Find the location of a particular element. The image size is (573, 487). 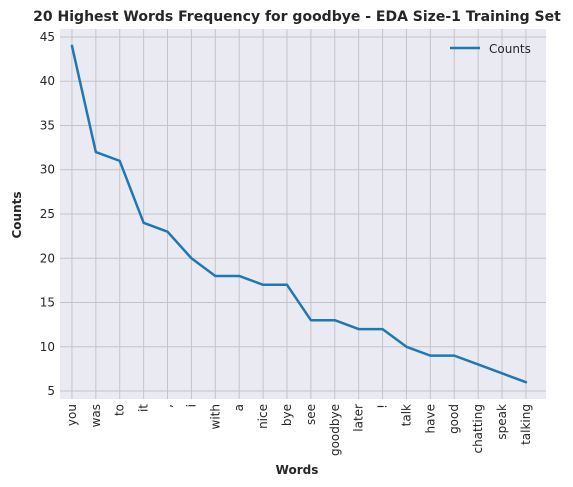

x-tick-label: , is located at coordinates (168, 406).